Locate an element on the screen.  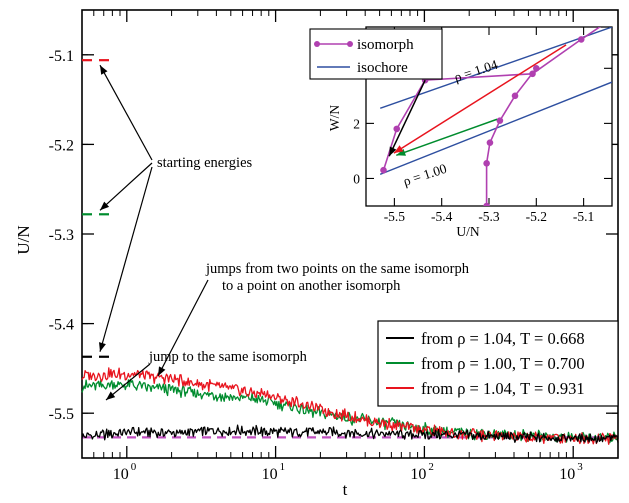
y-tick-label: -5.1 is located at coordinates (61, 56).